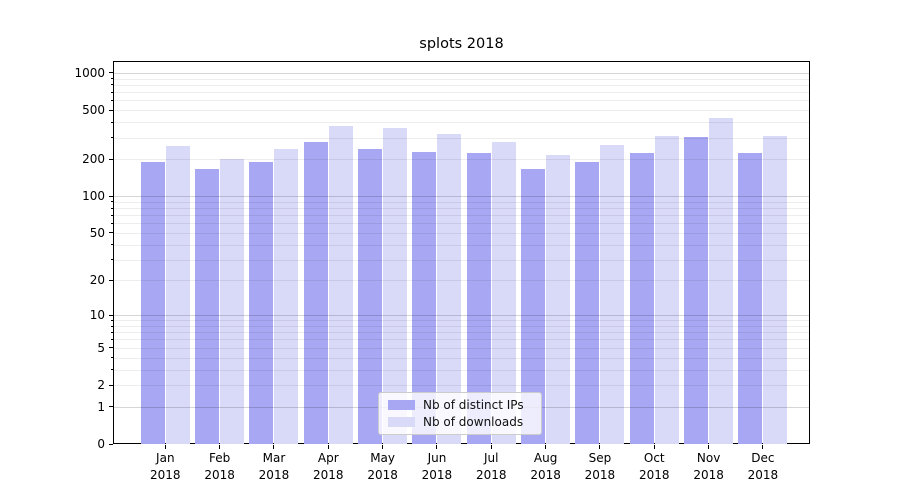 Image resolution: width=900 pixels, height=500 pixels. Describe the element at coordinates (473, 405) in the screenshot. I see `legend-label-distinct-ips: Nb of distinct IPs` at that location.